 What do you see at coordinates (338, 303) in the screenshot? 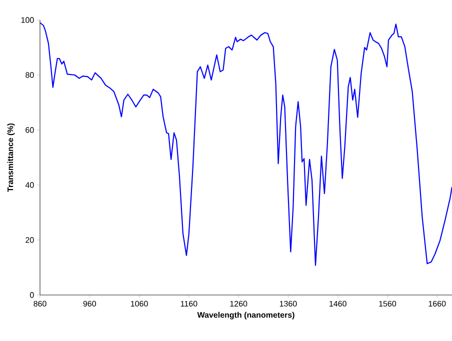
I see `x-tick-label: 1460` at bounding box center [338, 303].